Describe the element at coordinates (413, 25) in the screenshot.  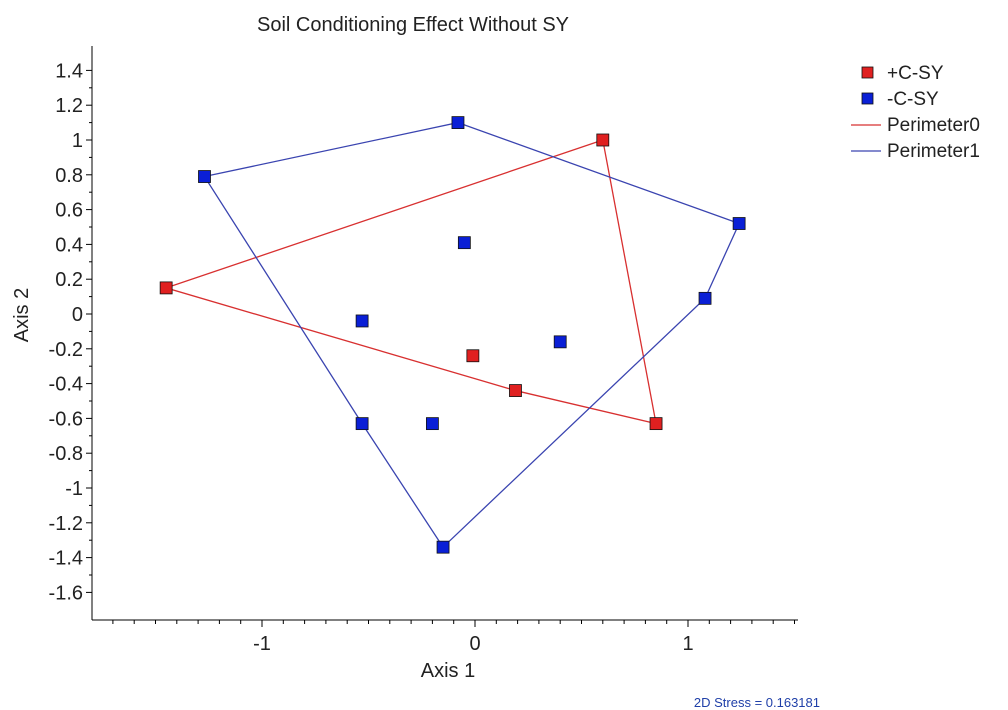
I see `chart-title: Soil Conditioning Effect Without SY` at that location.